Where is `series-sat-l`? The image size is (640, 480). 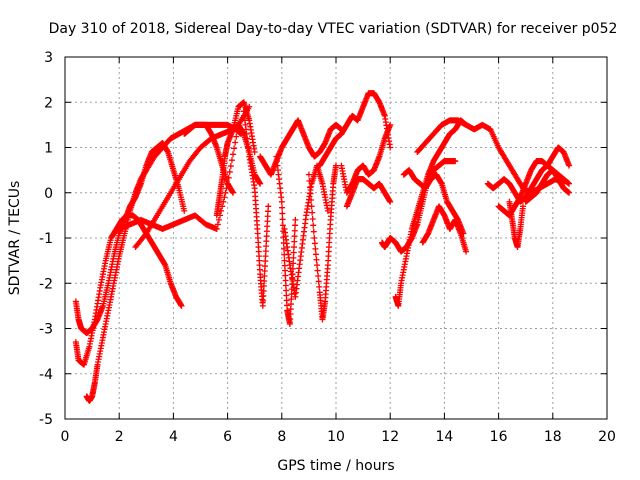
series-sat-l is located at coordinates (322, 242).